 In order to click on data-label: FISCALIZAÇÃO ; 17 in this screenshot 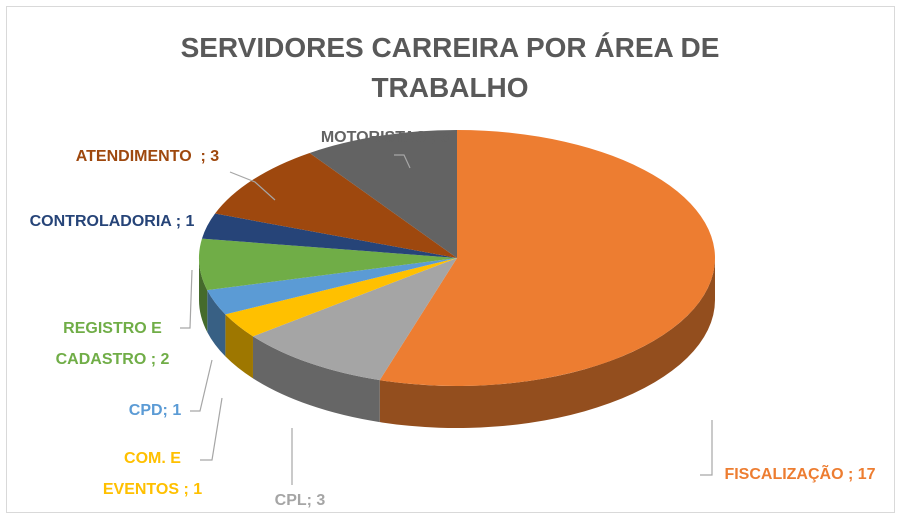, I will do `click(800, 474)`.